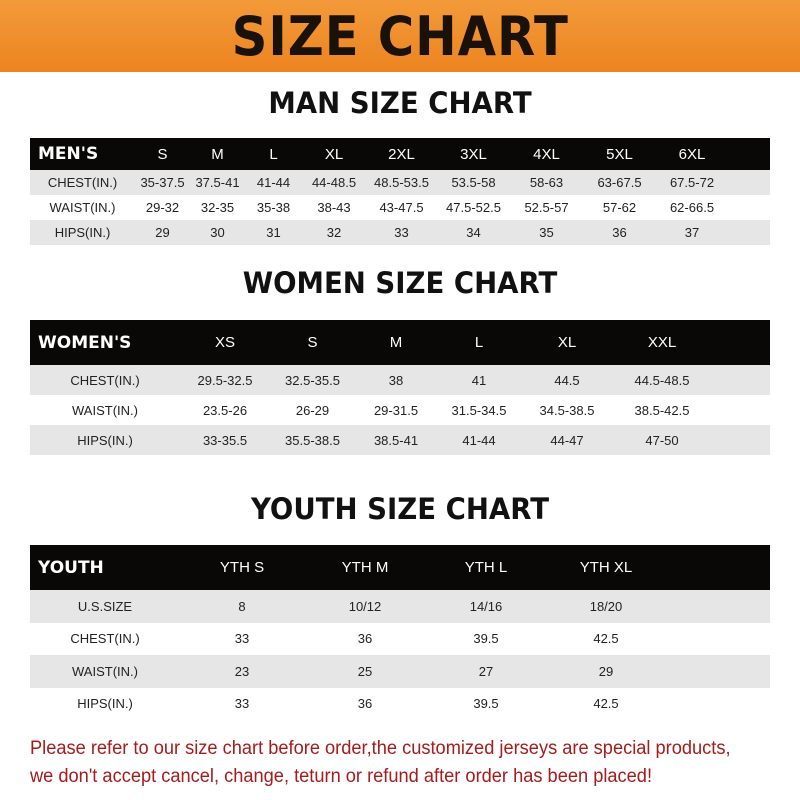  What do you see at coordinates (692, 232) in the screenshot?
I see `table-cell: 37` at bounding box center [692, 232].